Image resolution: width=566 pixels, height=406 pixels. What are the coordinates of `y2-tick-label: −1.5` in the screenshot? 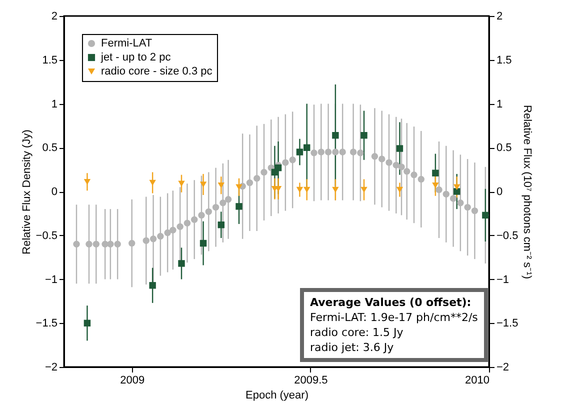 It's located at (507, 324).